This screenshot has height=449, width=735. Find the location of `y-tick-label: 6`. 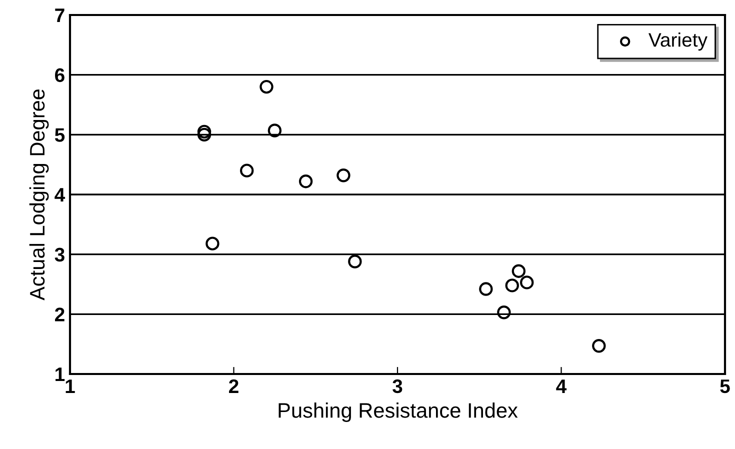

y-tick-label: 6 is located at coordinates (59, 75).